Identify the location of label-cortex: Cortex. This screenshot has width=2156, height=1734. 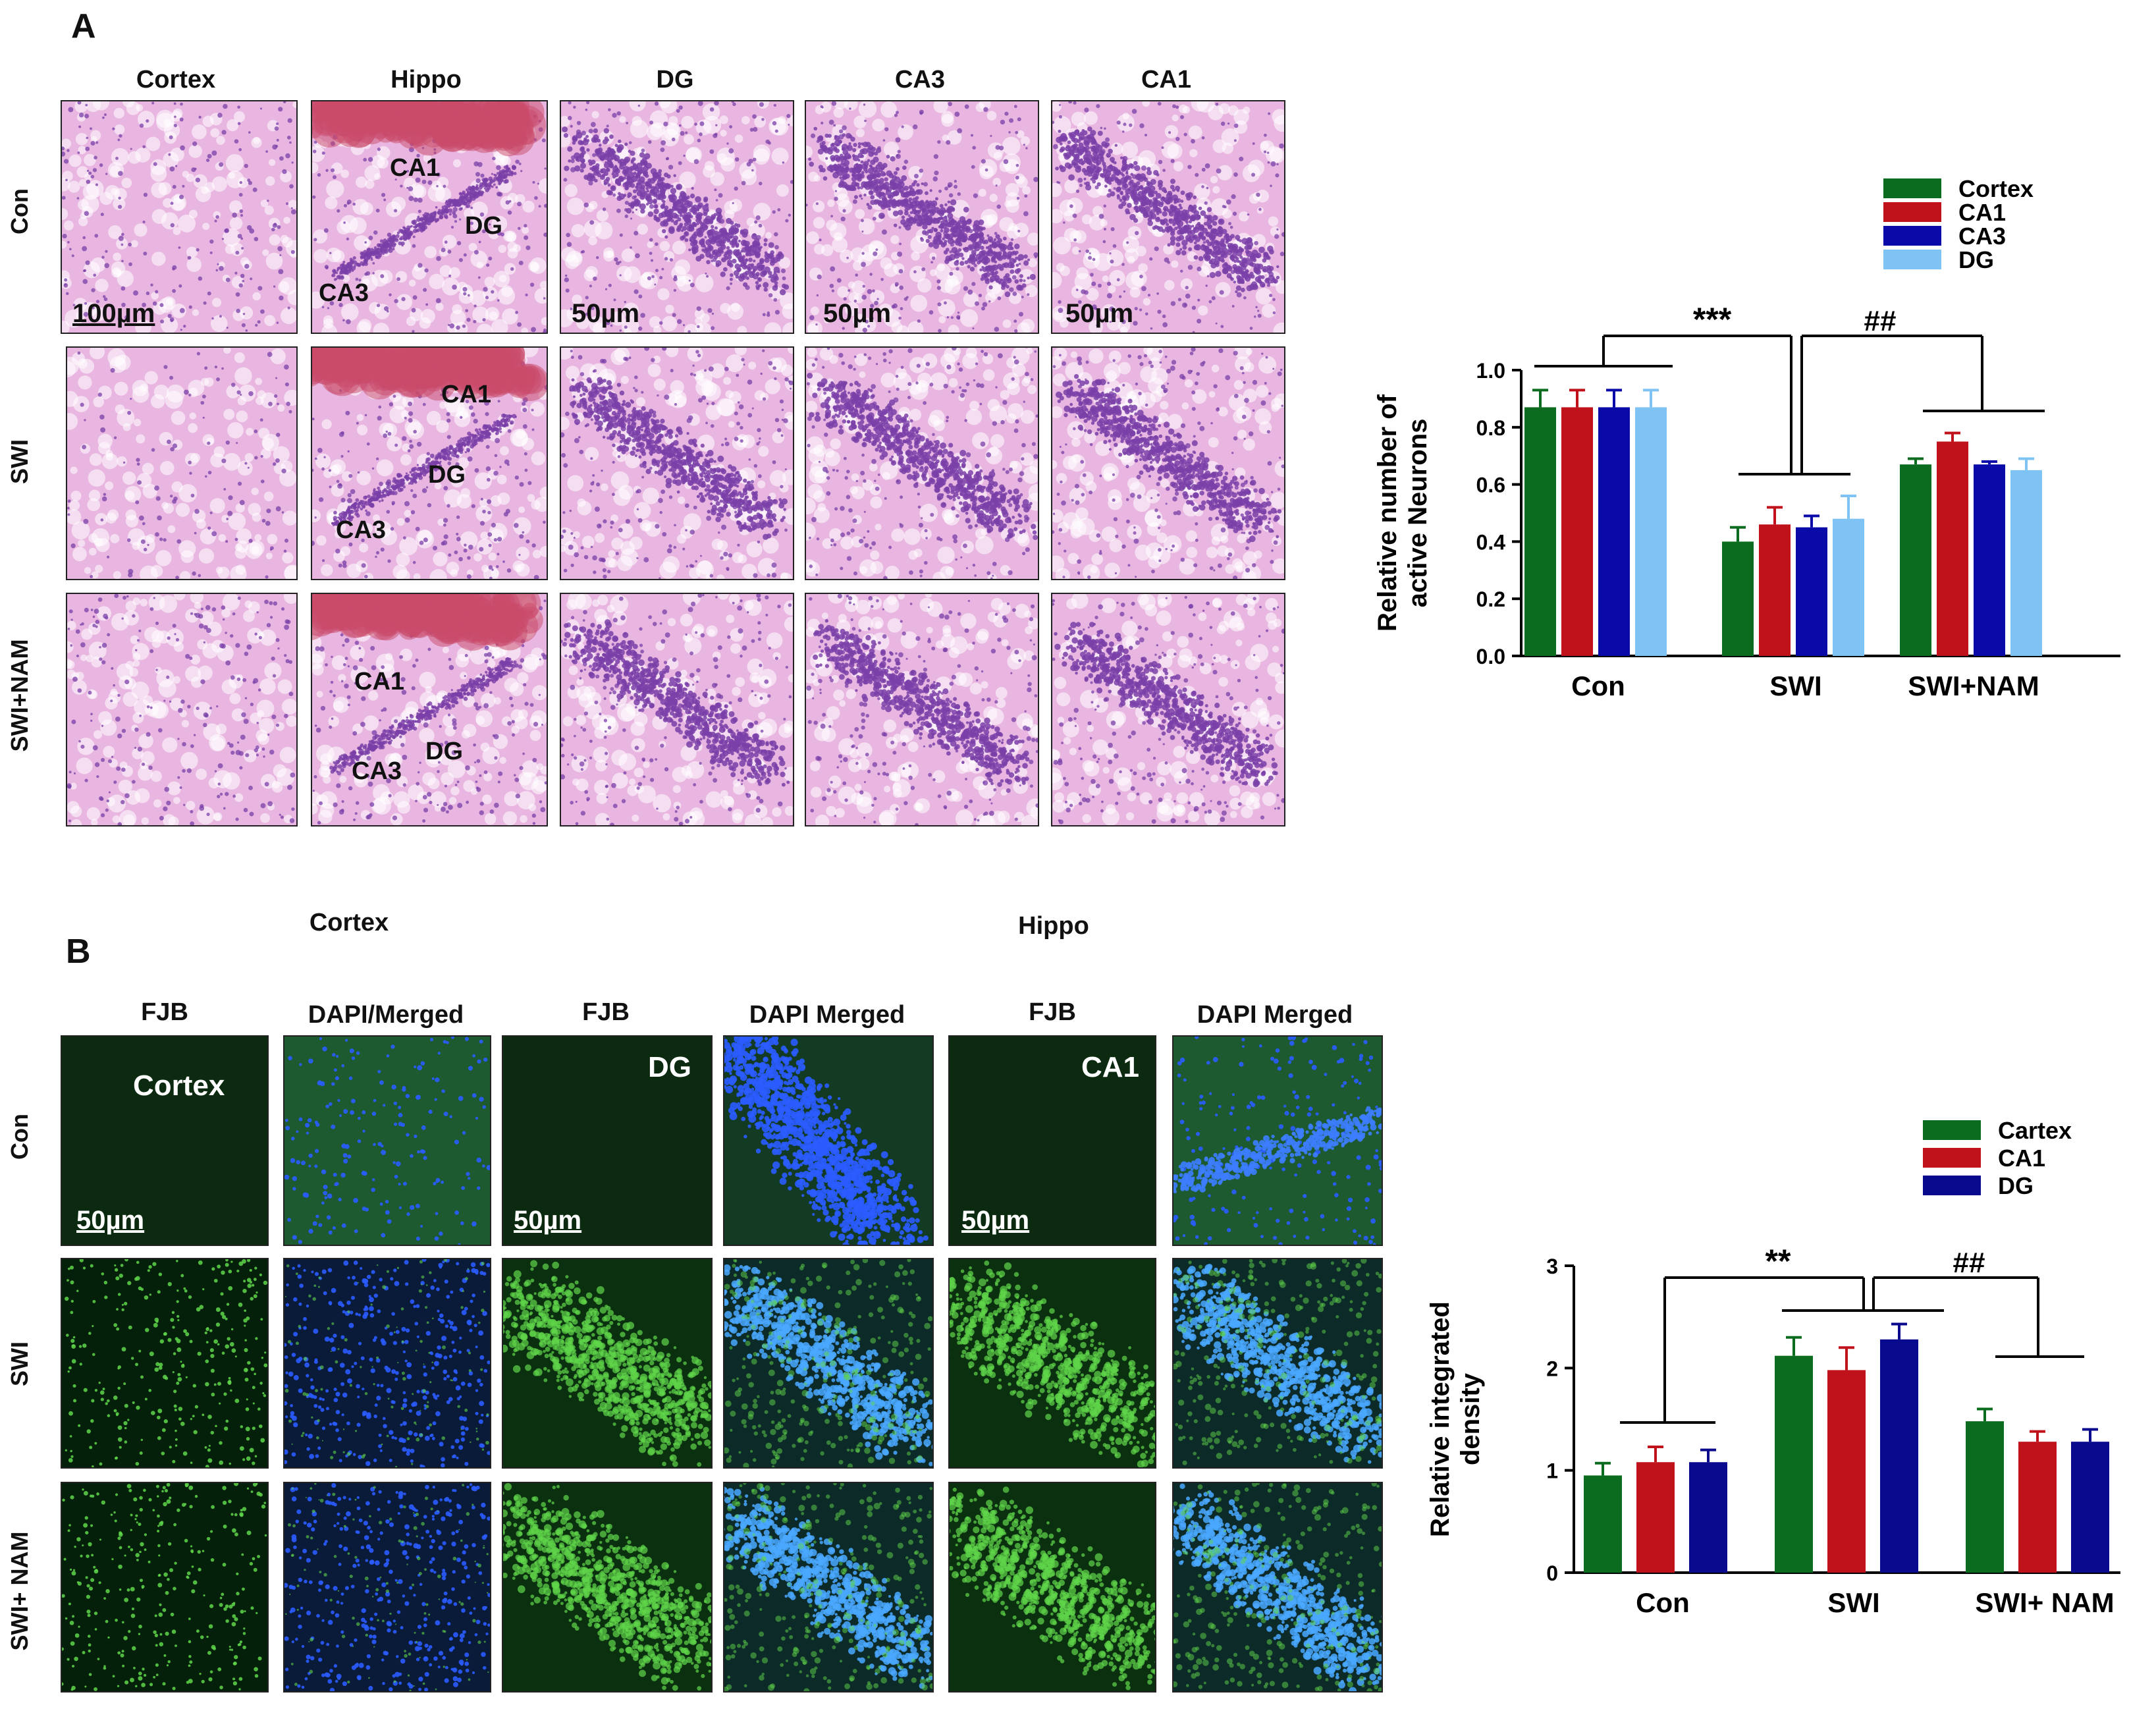
(179, 1086).